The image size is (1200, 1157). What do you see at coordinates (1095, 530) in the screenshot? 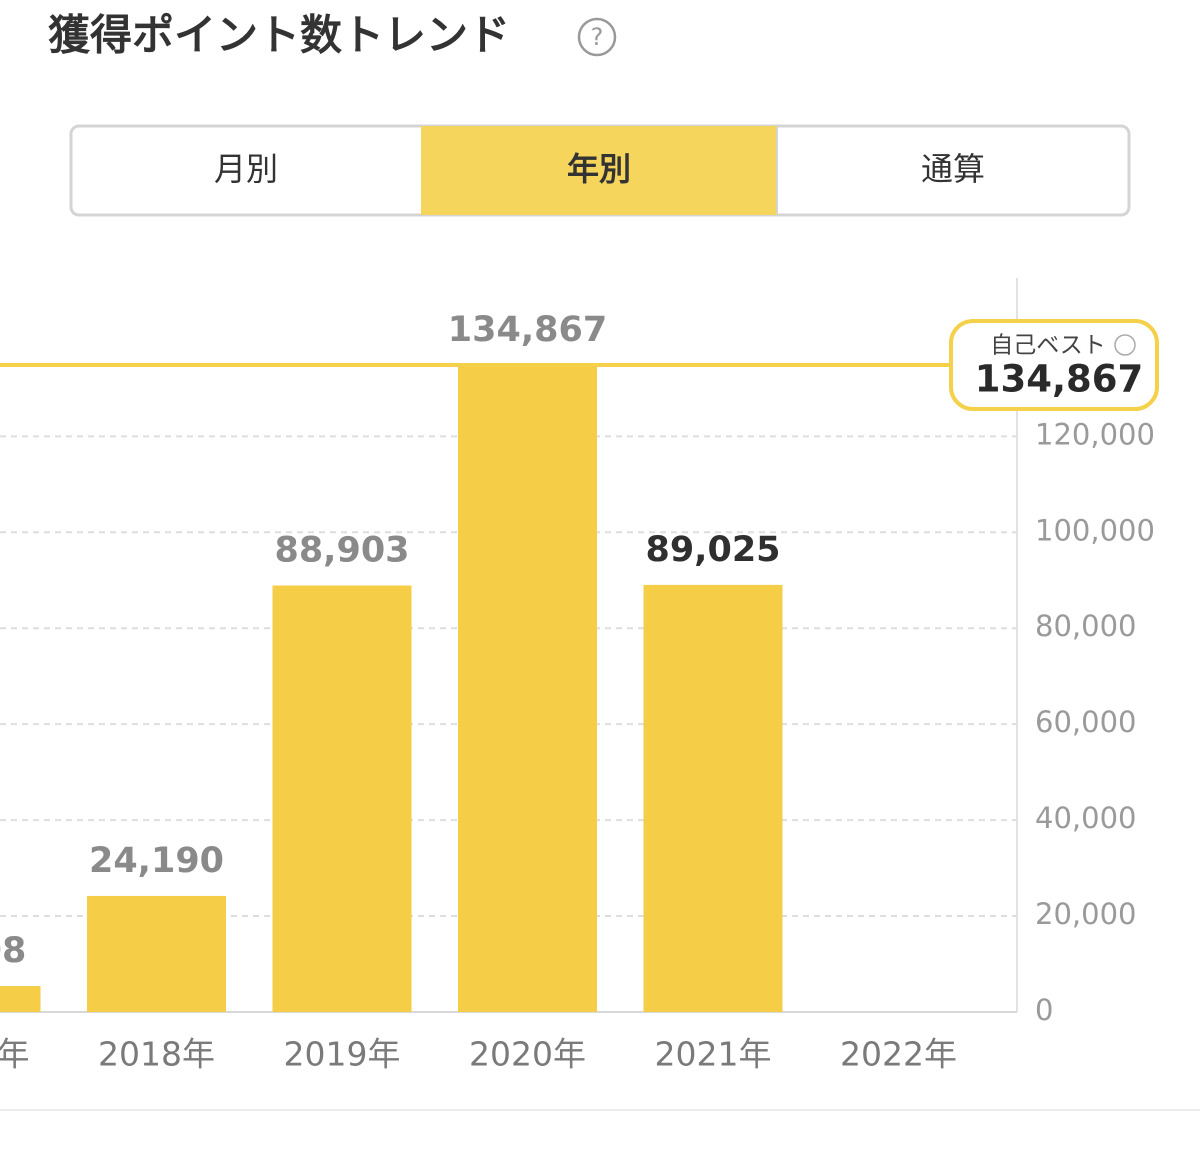
I see `y-tick-label: 100,000` at bounding box center [1095, 530].